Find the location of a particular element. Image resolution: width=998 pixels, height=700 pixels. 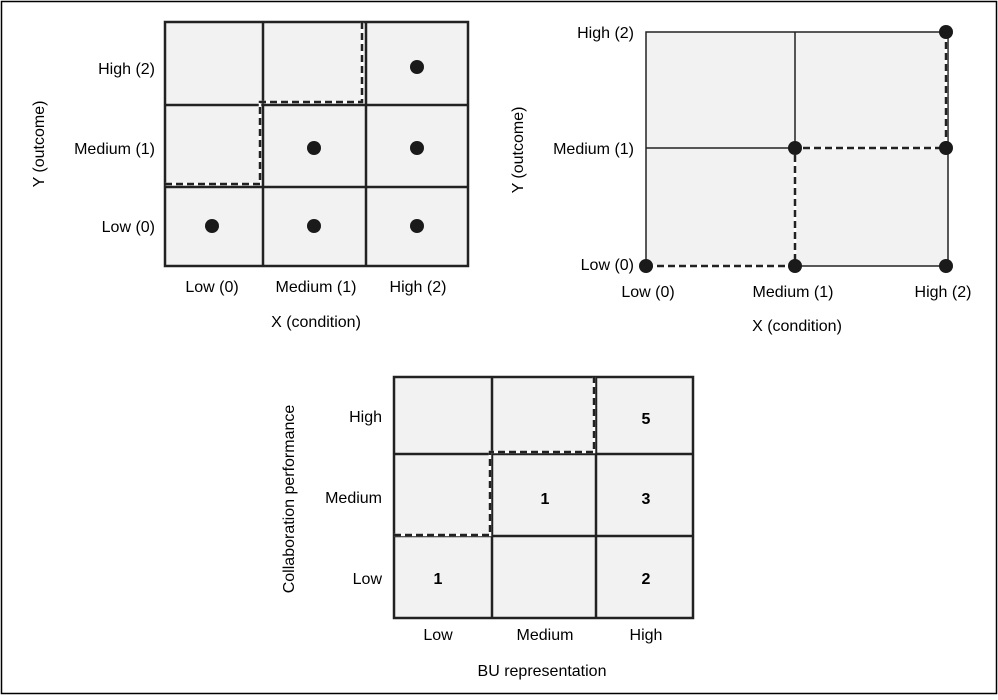

panel-c-row-label: Medium is located at coordinates (353, 498).